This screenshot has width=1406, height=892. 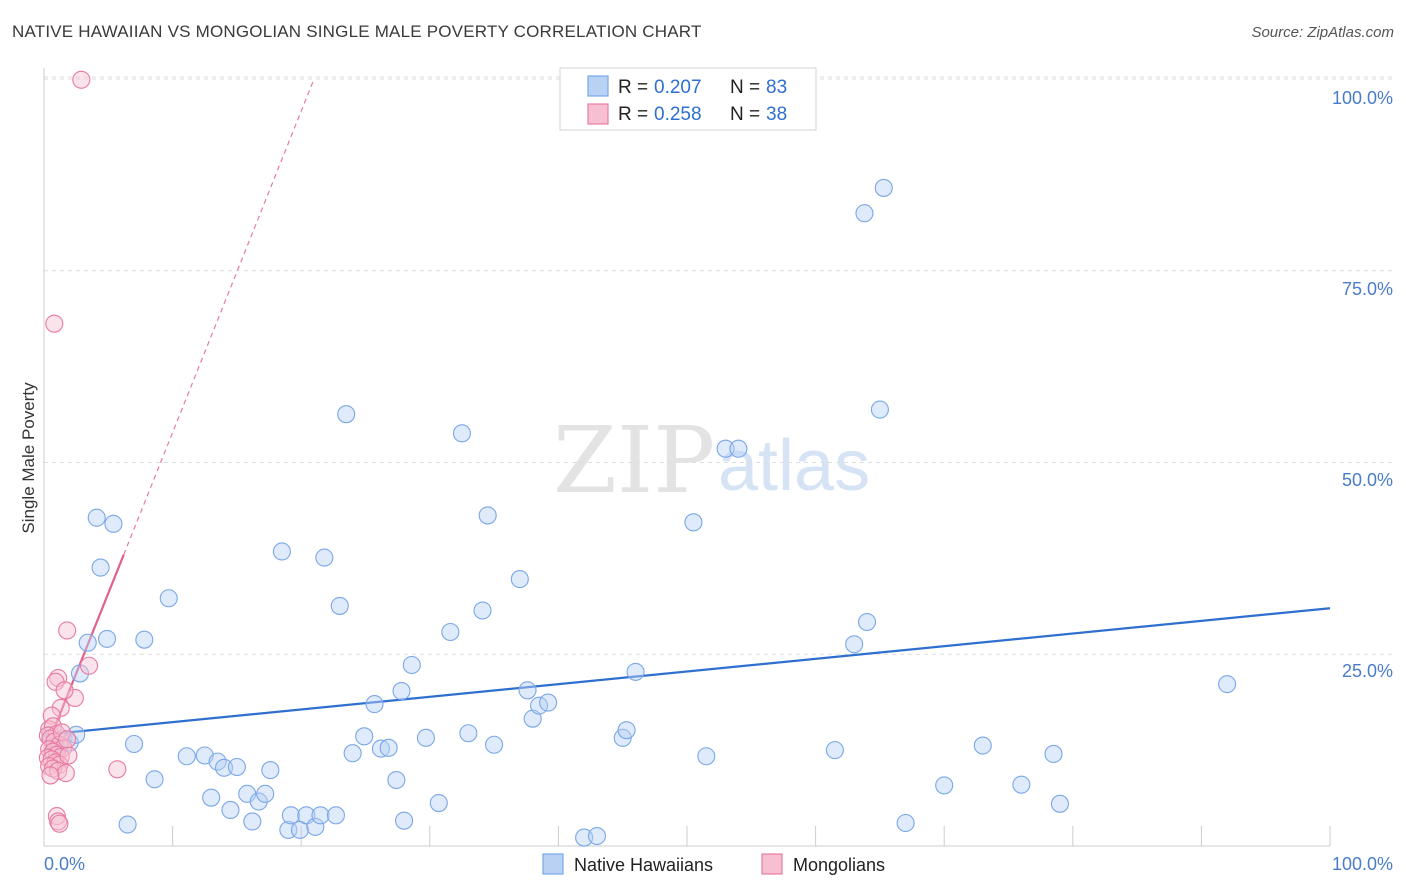 I want to click on trend-line-blue, so click(x=687, y=671).